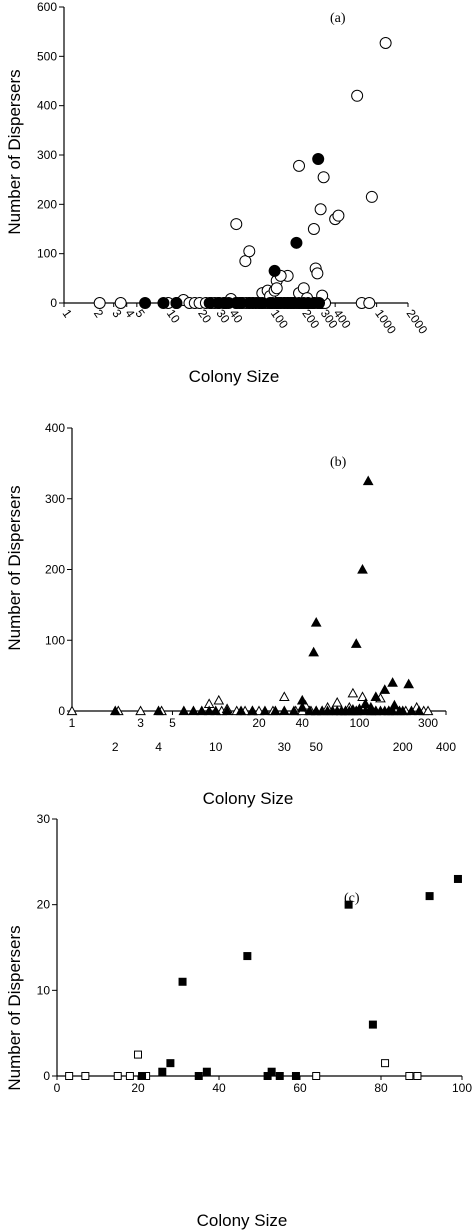 The height and width of the screenshot is (1231, 474). Describe the element at coordinates (173, 316) in the screenshot. I see `x-tick-label: 10` at that location.